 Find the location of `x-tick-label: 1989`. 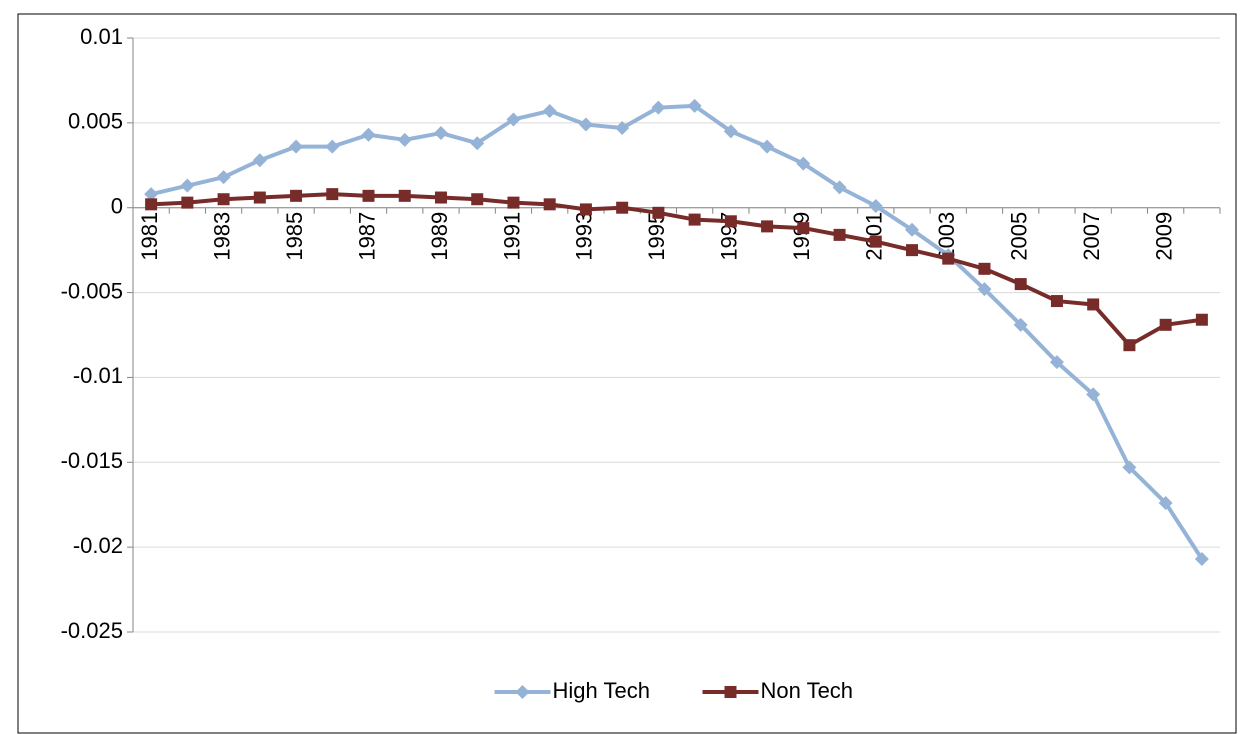

x-tick-label: 1989 is located at coordinates (439, 236).